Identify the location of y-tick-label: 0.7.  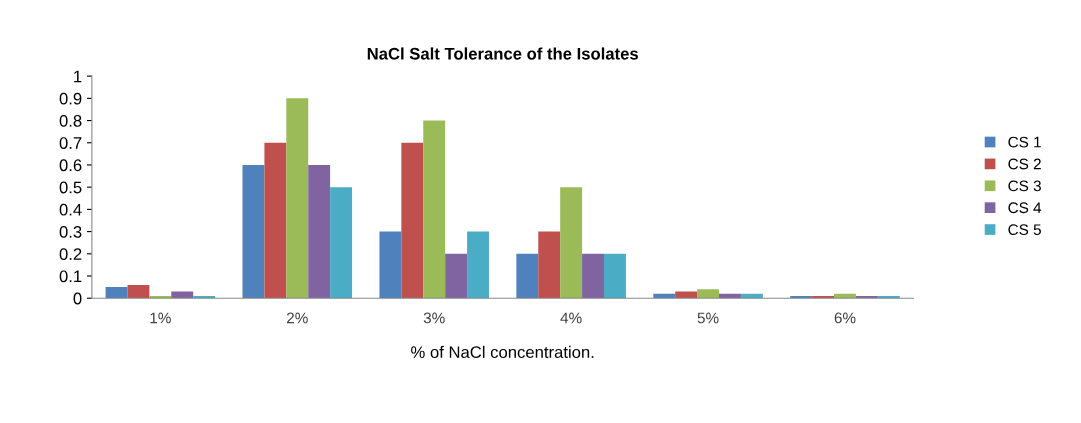
(70, 143).